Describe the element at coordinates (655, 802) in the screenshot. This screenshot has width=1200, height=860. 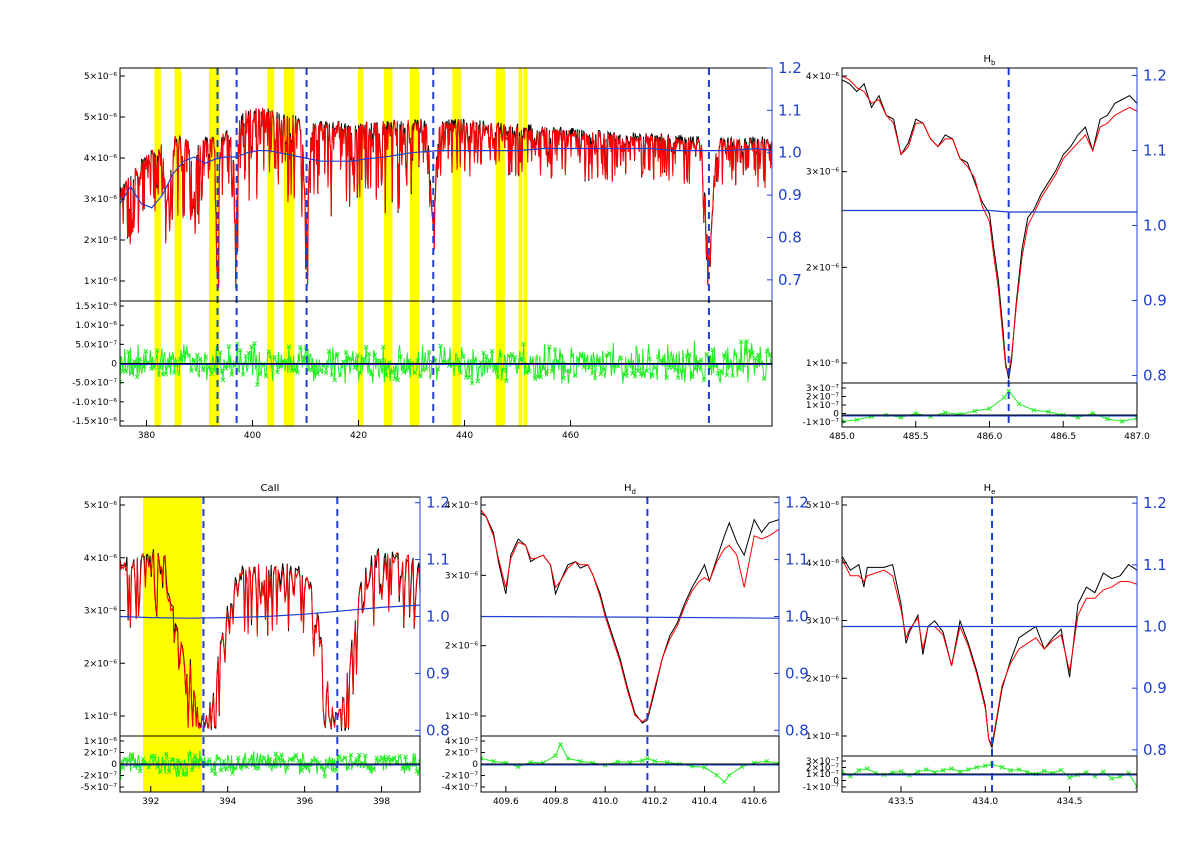
I see `x-tick-label: 410.2` at that location.